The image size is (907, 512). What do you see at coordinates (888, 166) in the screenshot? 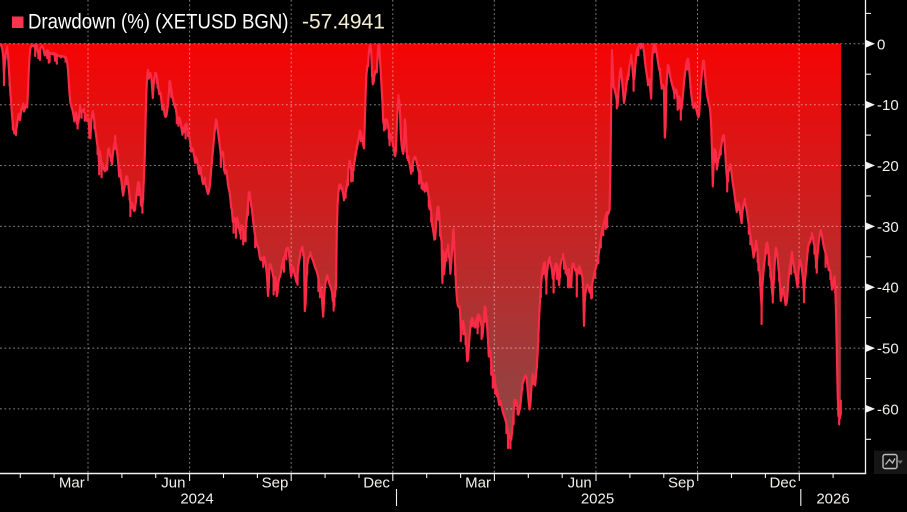
I see `svg-text: -20` at bounding box center [888, 166].